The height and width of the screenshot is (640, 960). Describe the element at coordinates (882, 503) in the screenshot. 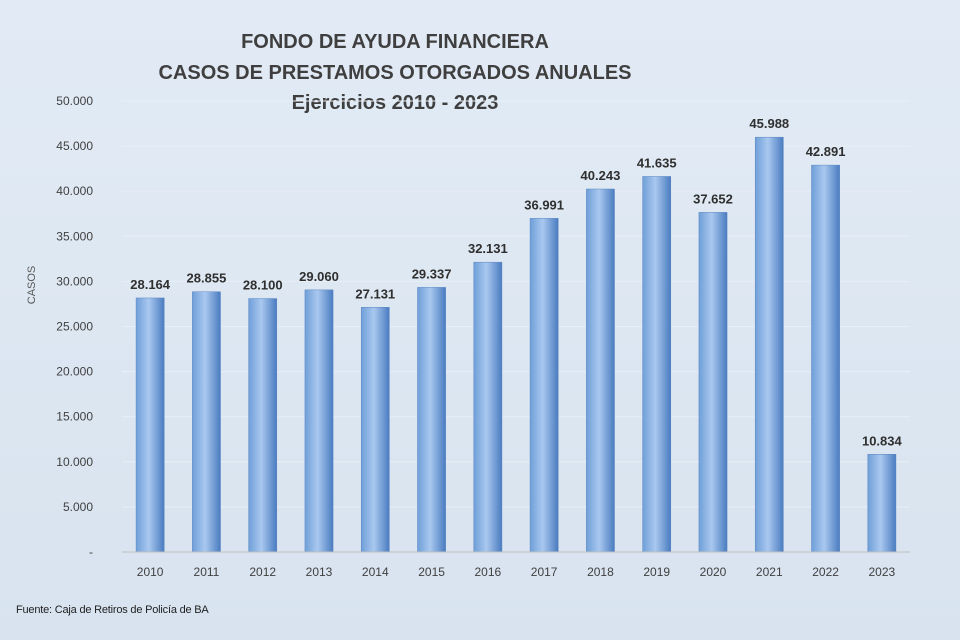

I see `bar-2023` at that location.